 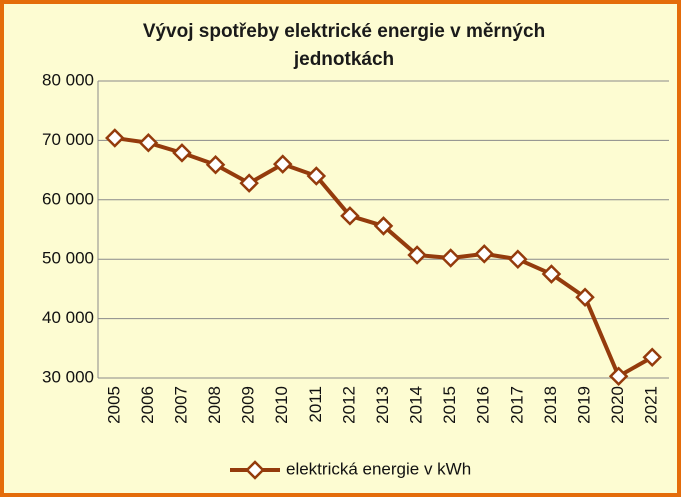 I want to click on x-tick-label: 2018, so click(x=550, y=405).